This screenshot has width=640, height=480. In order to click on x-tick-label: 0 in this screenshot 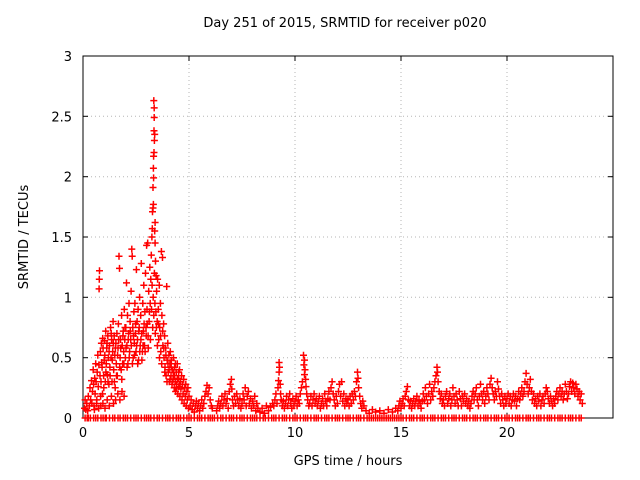, I will do `click(83, 433)`.